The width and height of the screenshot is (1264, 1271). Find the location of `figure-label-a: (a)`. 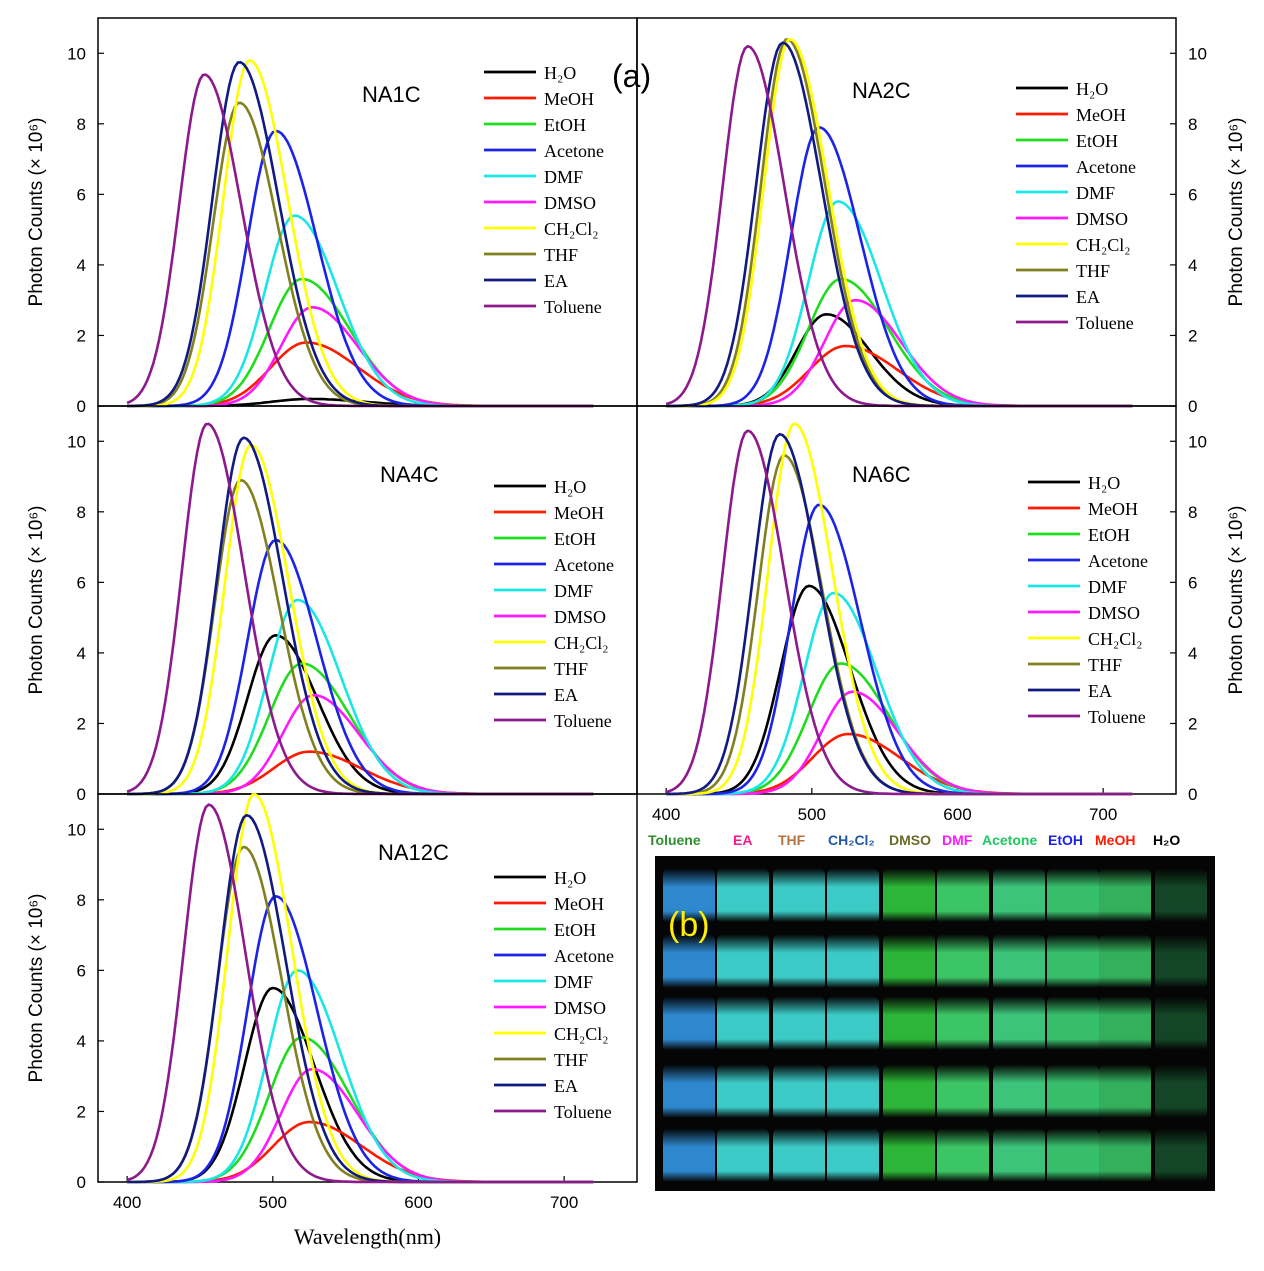

figure-label-a: (a) is located at coordinates (632, 76).